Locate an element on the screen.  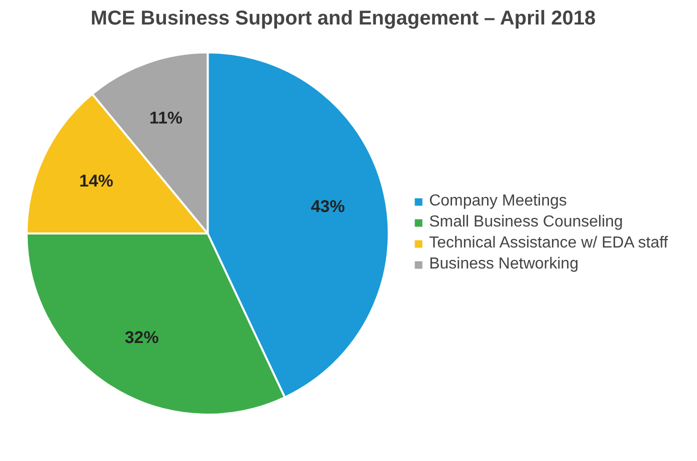
data-label: 14% is located at coordinates (96, 181).